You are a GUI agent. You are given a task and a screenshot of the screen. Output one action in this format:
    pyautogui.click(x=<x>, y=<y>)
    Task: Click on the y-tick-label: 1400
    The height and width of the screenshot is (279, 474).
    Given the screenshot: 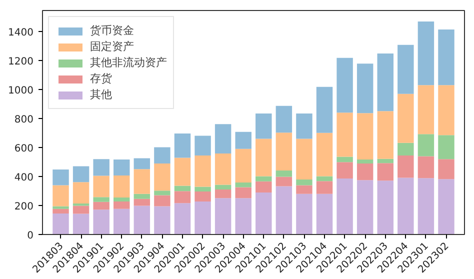 What is the action you would take?
    pyautogui.click(x=21, y=33)
    